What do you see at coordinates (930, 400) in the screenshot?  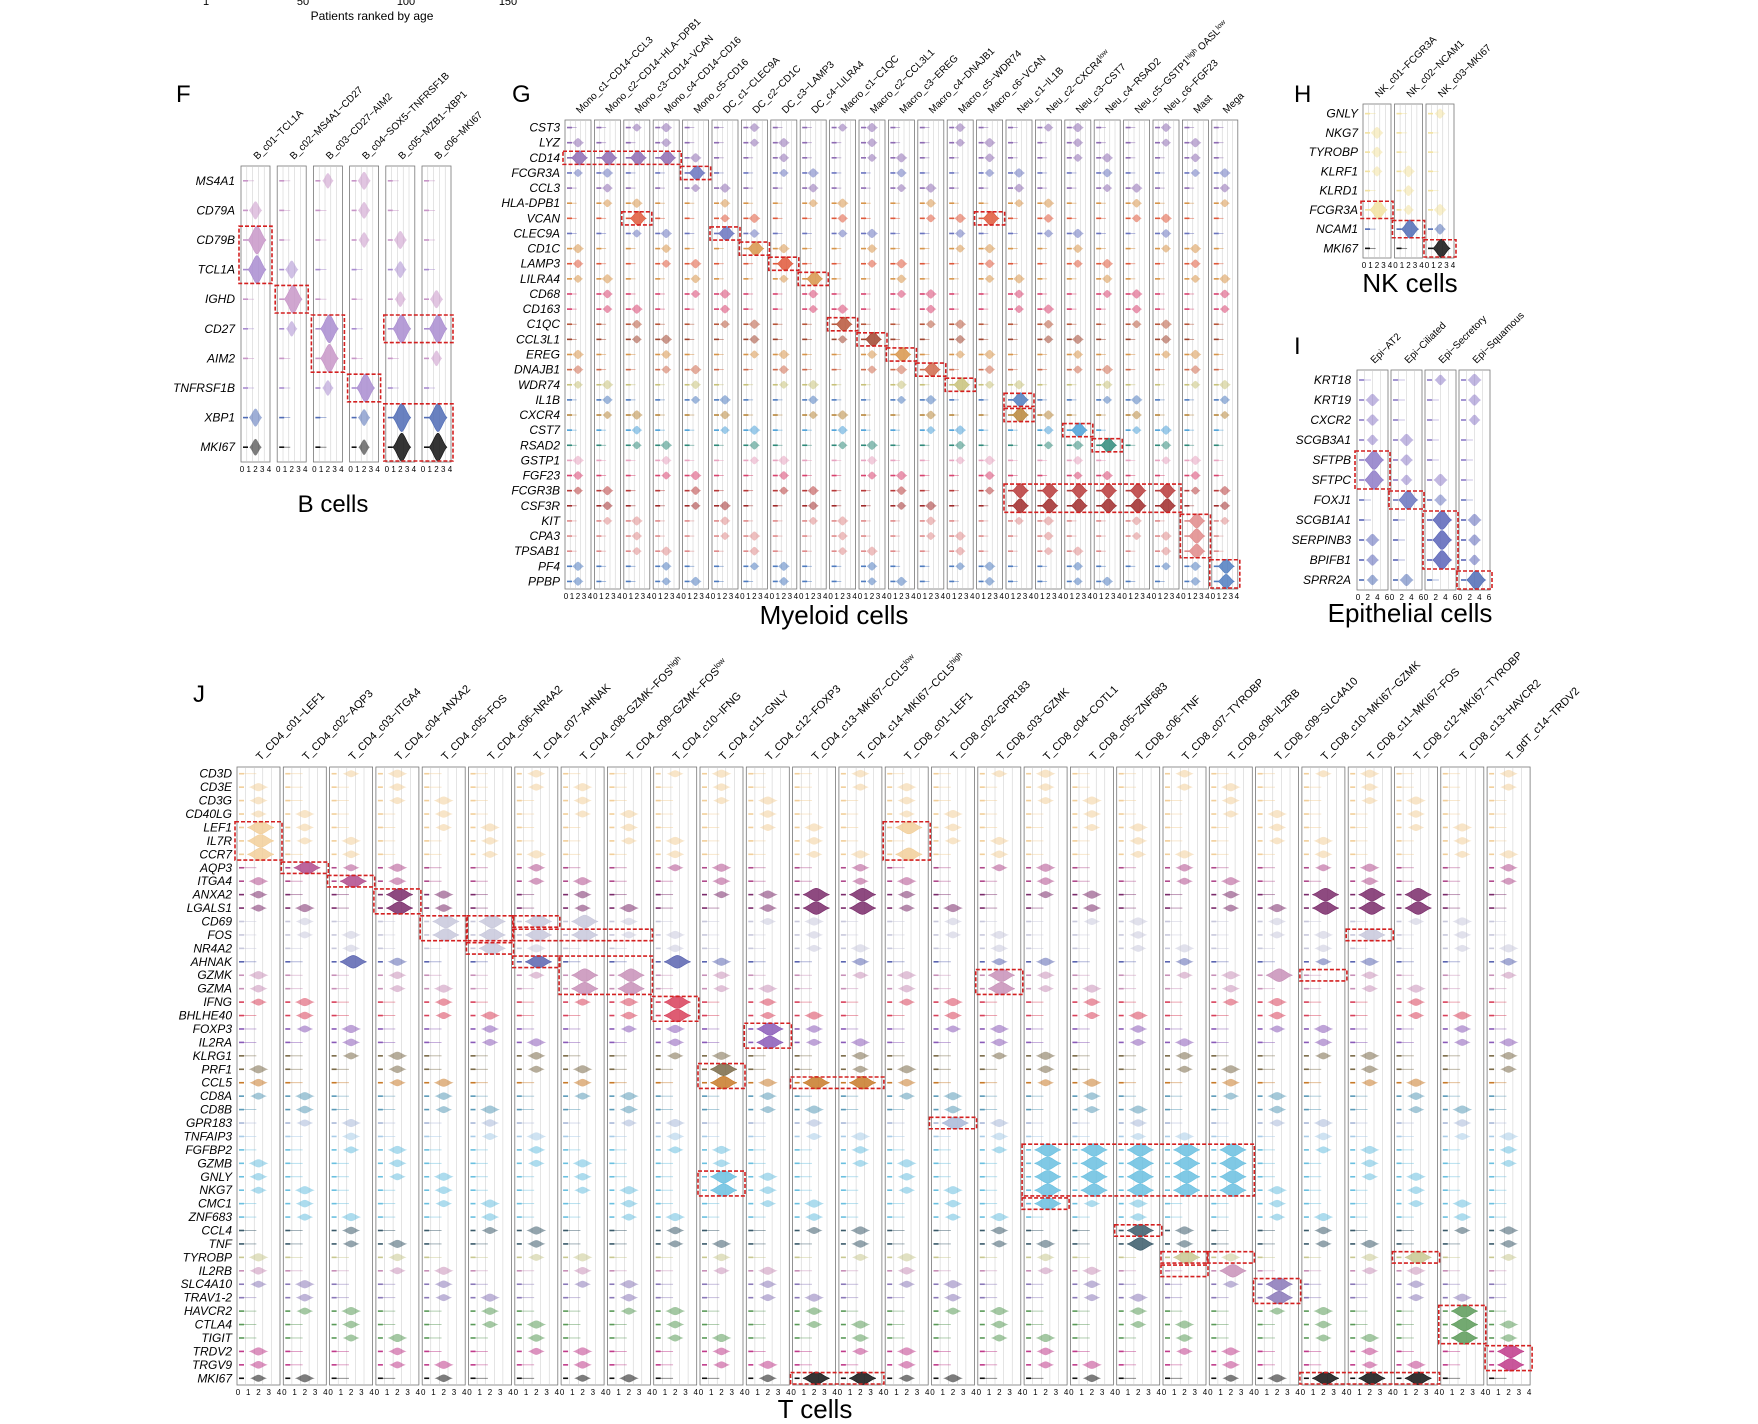 I see `violin-low-il1b` at bounding box center [930, 400].